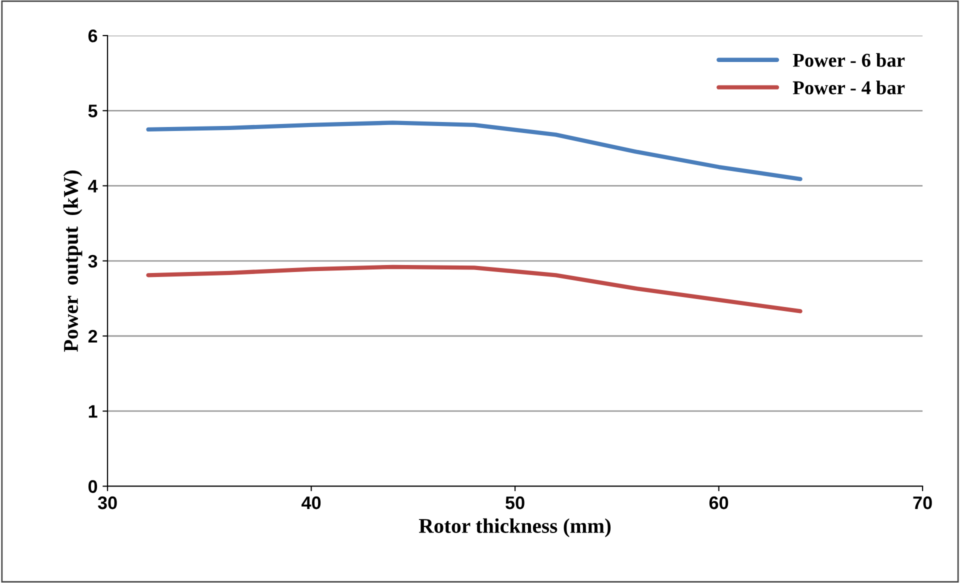 This screenshot has height=583, width=960. I want to click on x-tick-label: 60, so click(718, 503).